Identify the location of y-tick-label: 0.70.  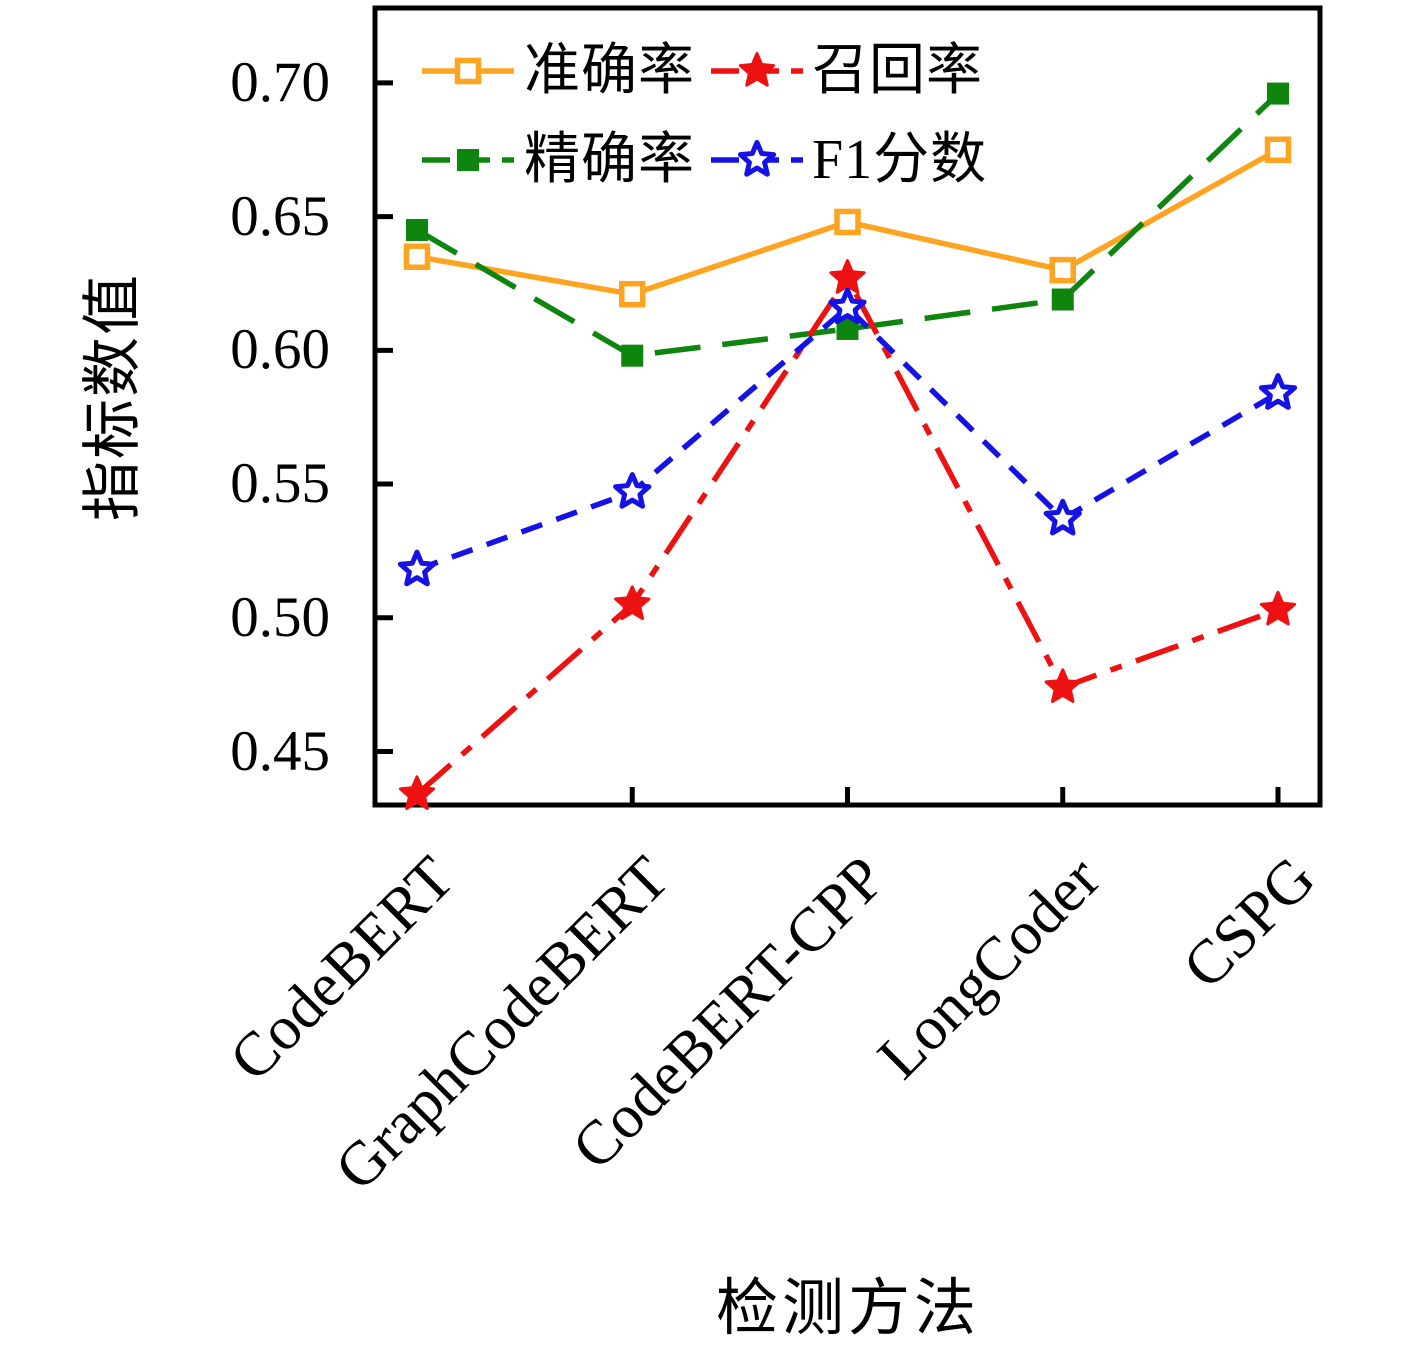
(280, 82).